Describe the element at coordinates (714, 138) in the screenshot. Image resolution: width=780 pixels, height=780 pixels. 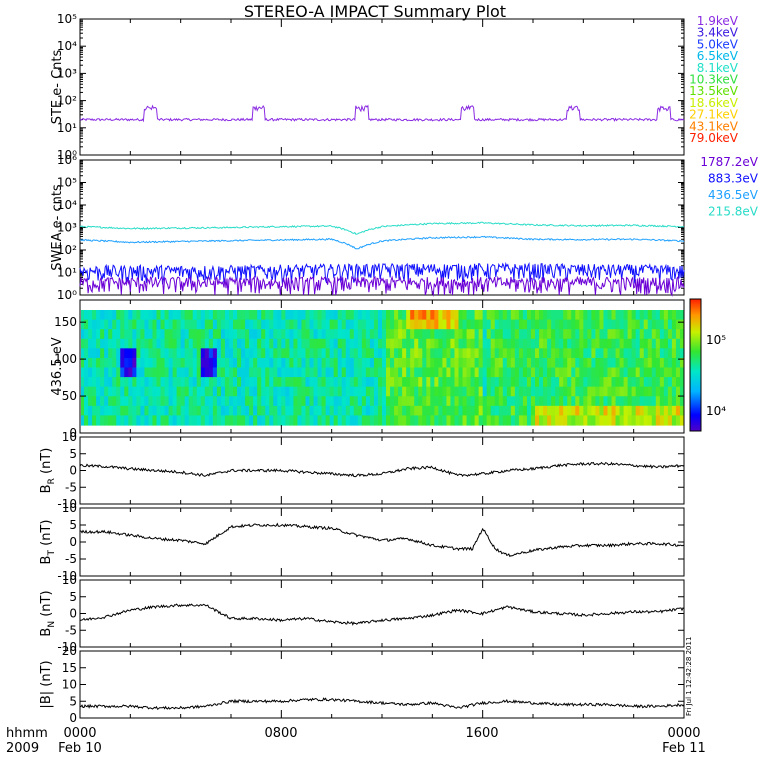
I see `legend-ste-item: 79.0keV` at that location.